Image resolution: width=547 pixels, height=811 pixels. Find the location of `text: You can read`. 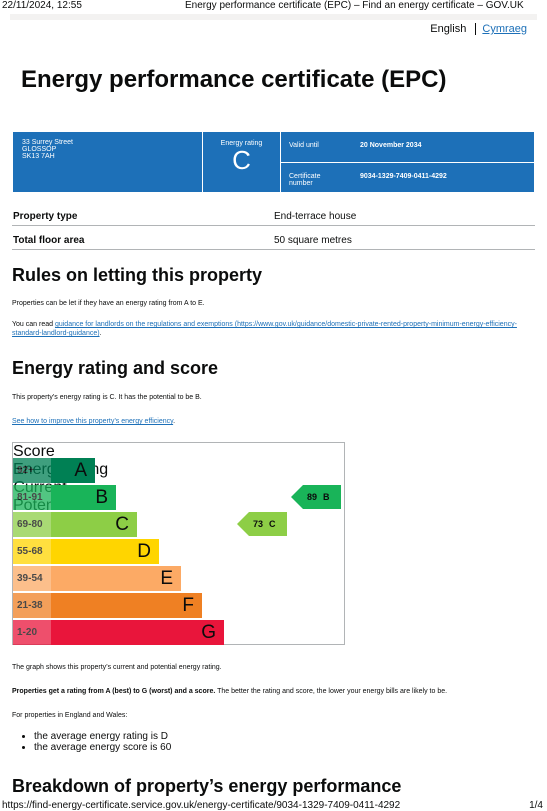

text: You can read is located at coordinates (33, 324).